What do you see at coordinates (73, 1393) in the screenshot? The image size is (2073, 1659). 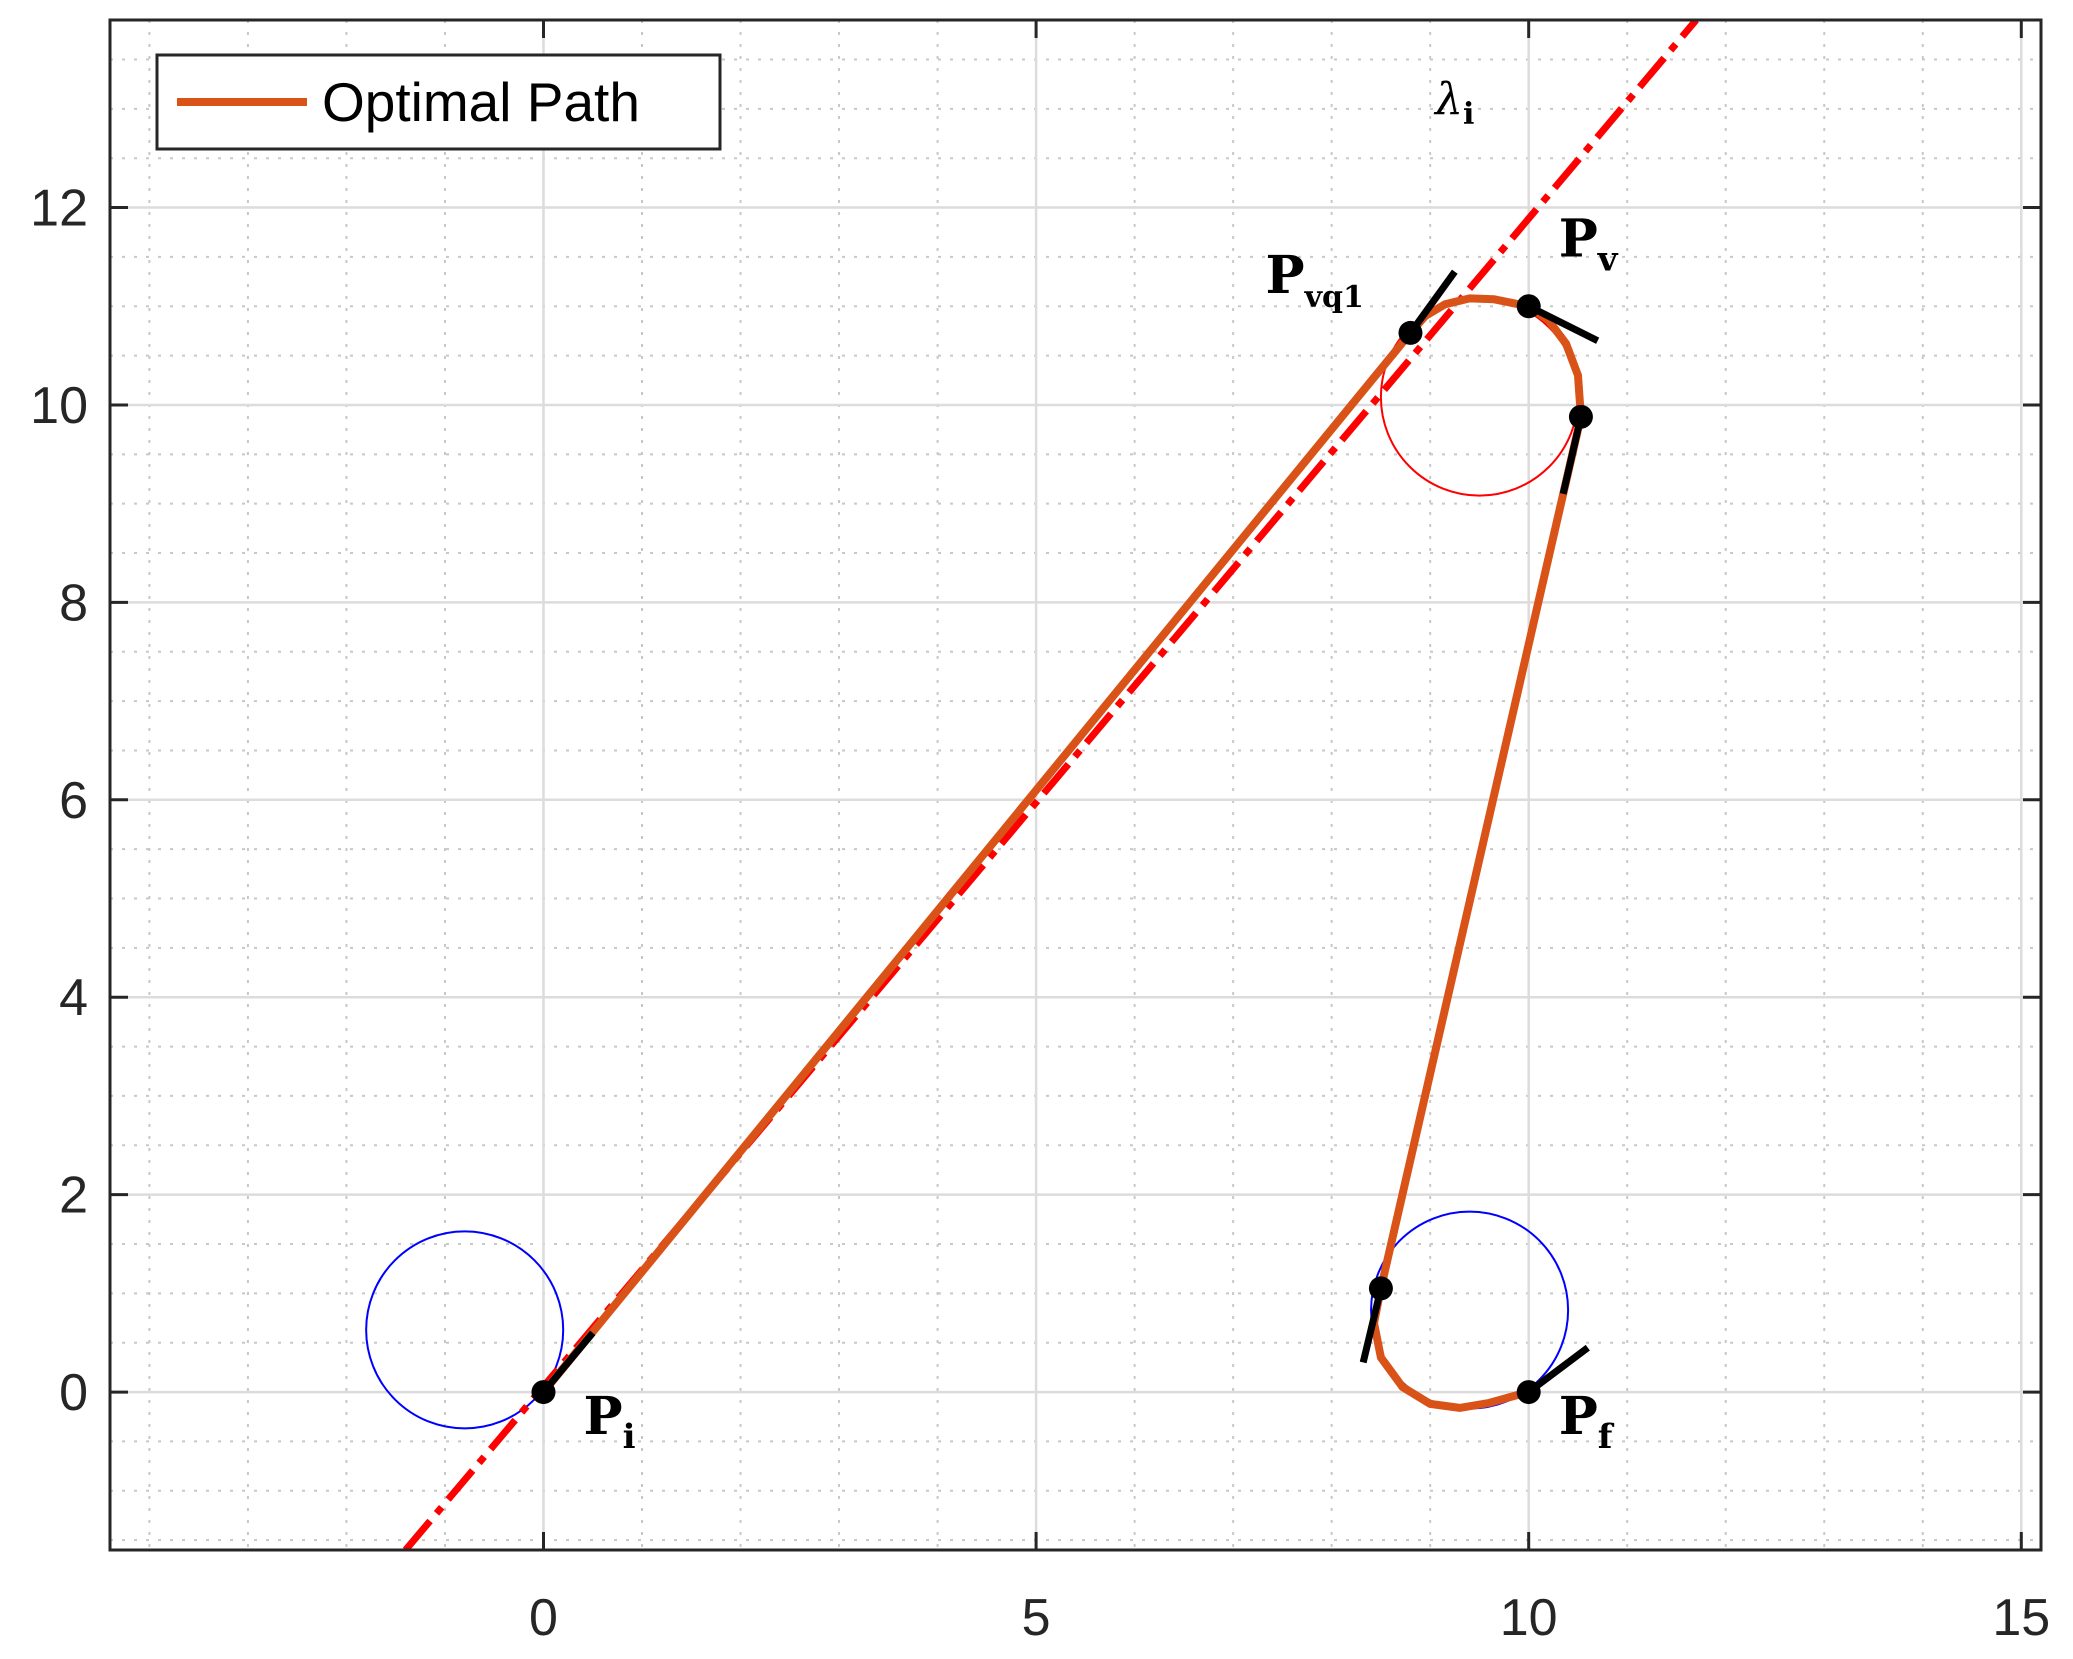 I see `y-tick-label: 0` at bounding box center [73, 1393].